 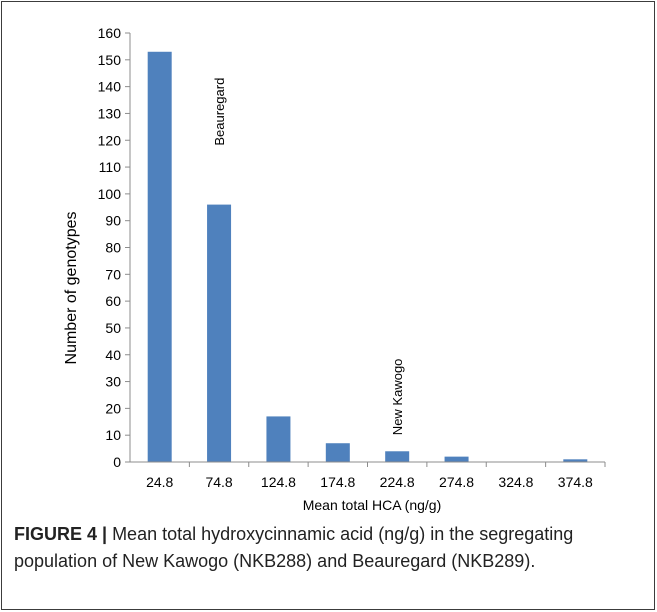 What do you see at coordinates (515, 482) in the screenshot?
I see `x-tick-label: 324.8` at bounding box center [515, 482].